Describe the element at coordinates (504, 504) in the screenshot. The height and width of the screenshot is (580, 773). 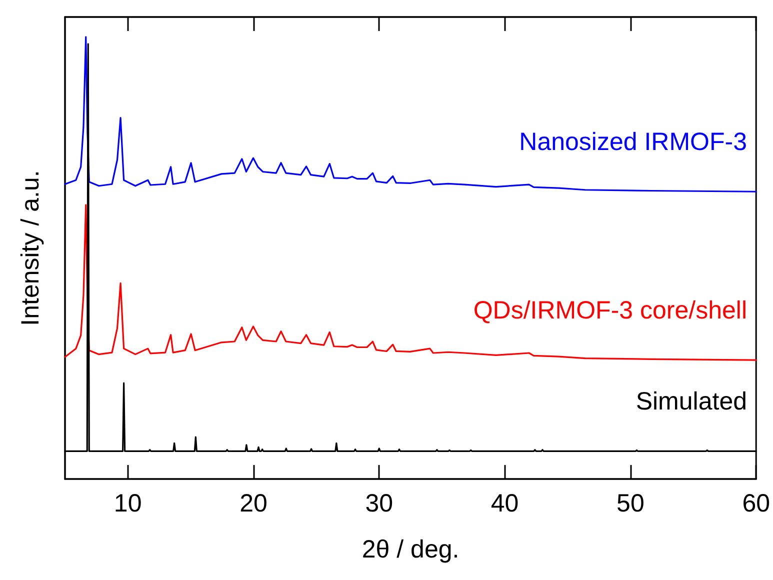
I see `x-tick-label: 40` at that location.